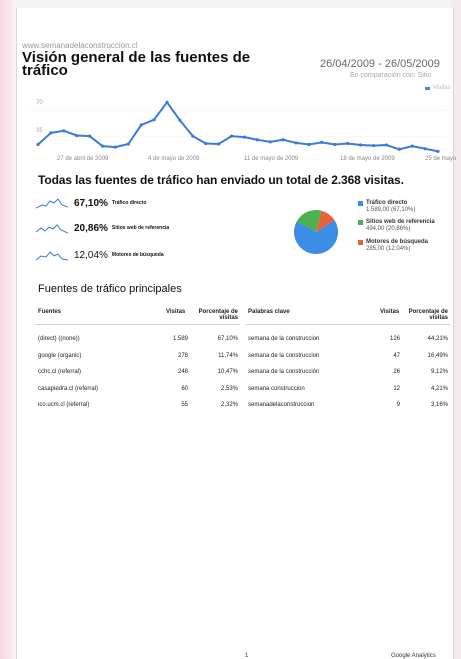 The width and height of the screenshot is (461, 659). I want to click on col-header-kw-pct: Porcentaje de visitas, so click(428, 315).